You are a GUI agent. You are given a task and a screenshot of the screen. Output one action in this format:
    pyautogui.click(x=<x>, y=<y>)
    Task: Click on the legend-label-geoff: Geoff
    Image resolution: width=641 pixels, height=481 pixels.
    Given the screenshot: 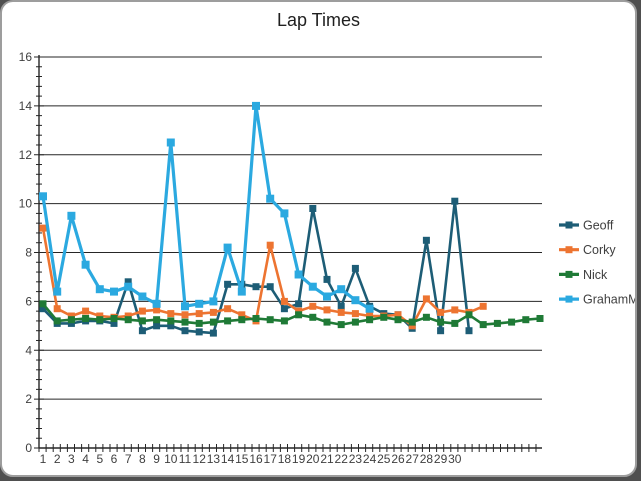 What is the action you would take?
    pyautogui.click(x=598, y=226)
    